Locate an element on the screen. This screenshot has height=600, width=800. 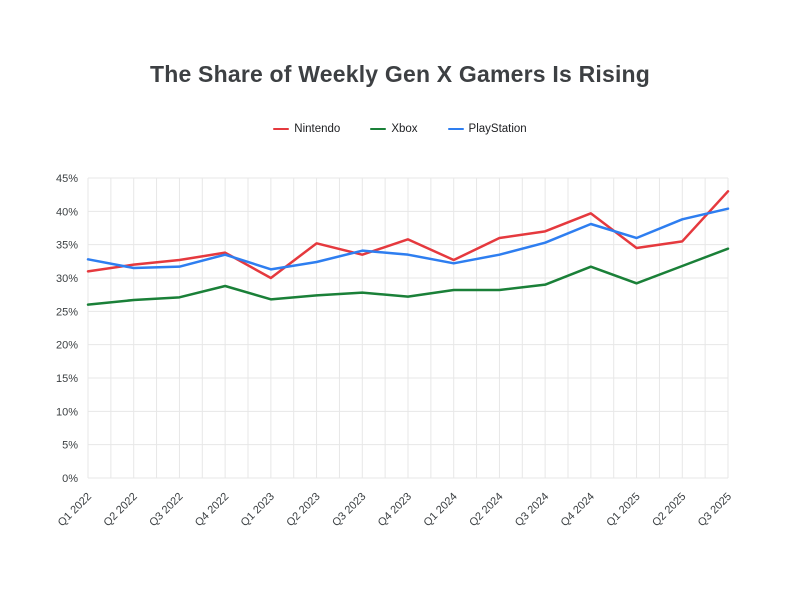
x-axis-tick-label: Q4 2022 is located at coordinates (212, 510).